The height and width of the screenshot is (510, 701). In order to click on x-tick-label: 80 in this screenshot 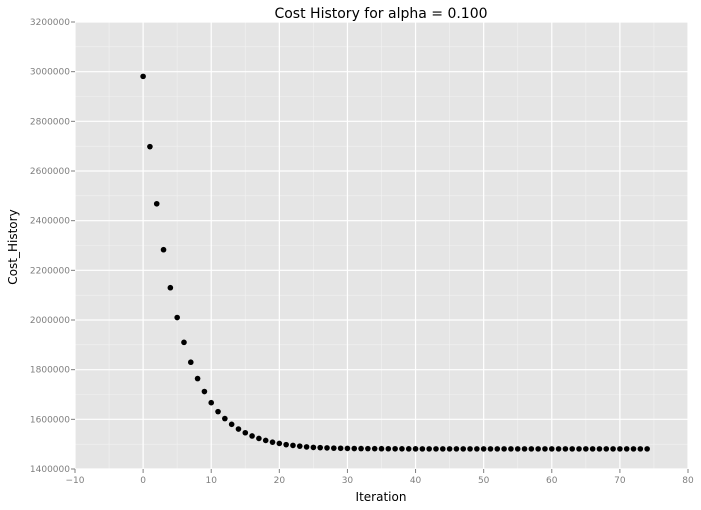, I will do `click(688, 481)`.